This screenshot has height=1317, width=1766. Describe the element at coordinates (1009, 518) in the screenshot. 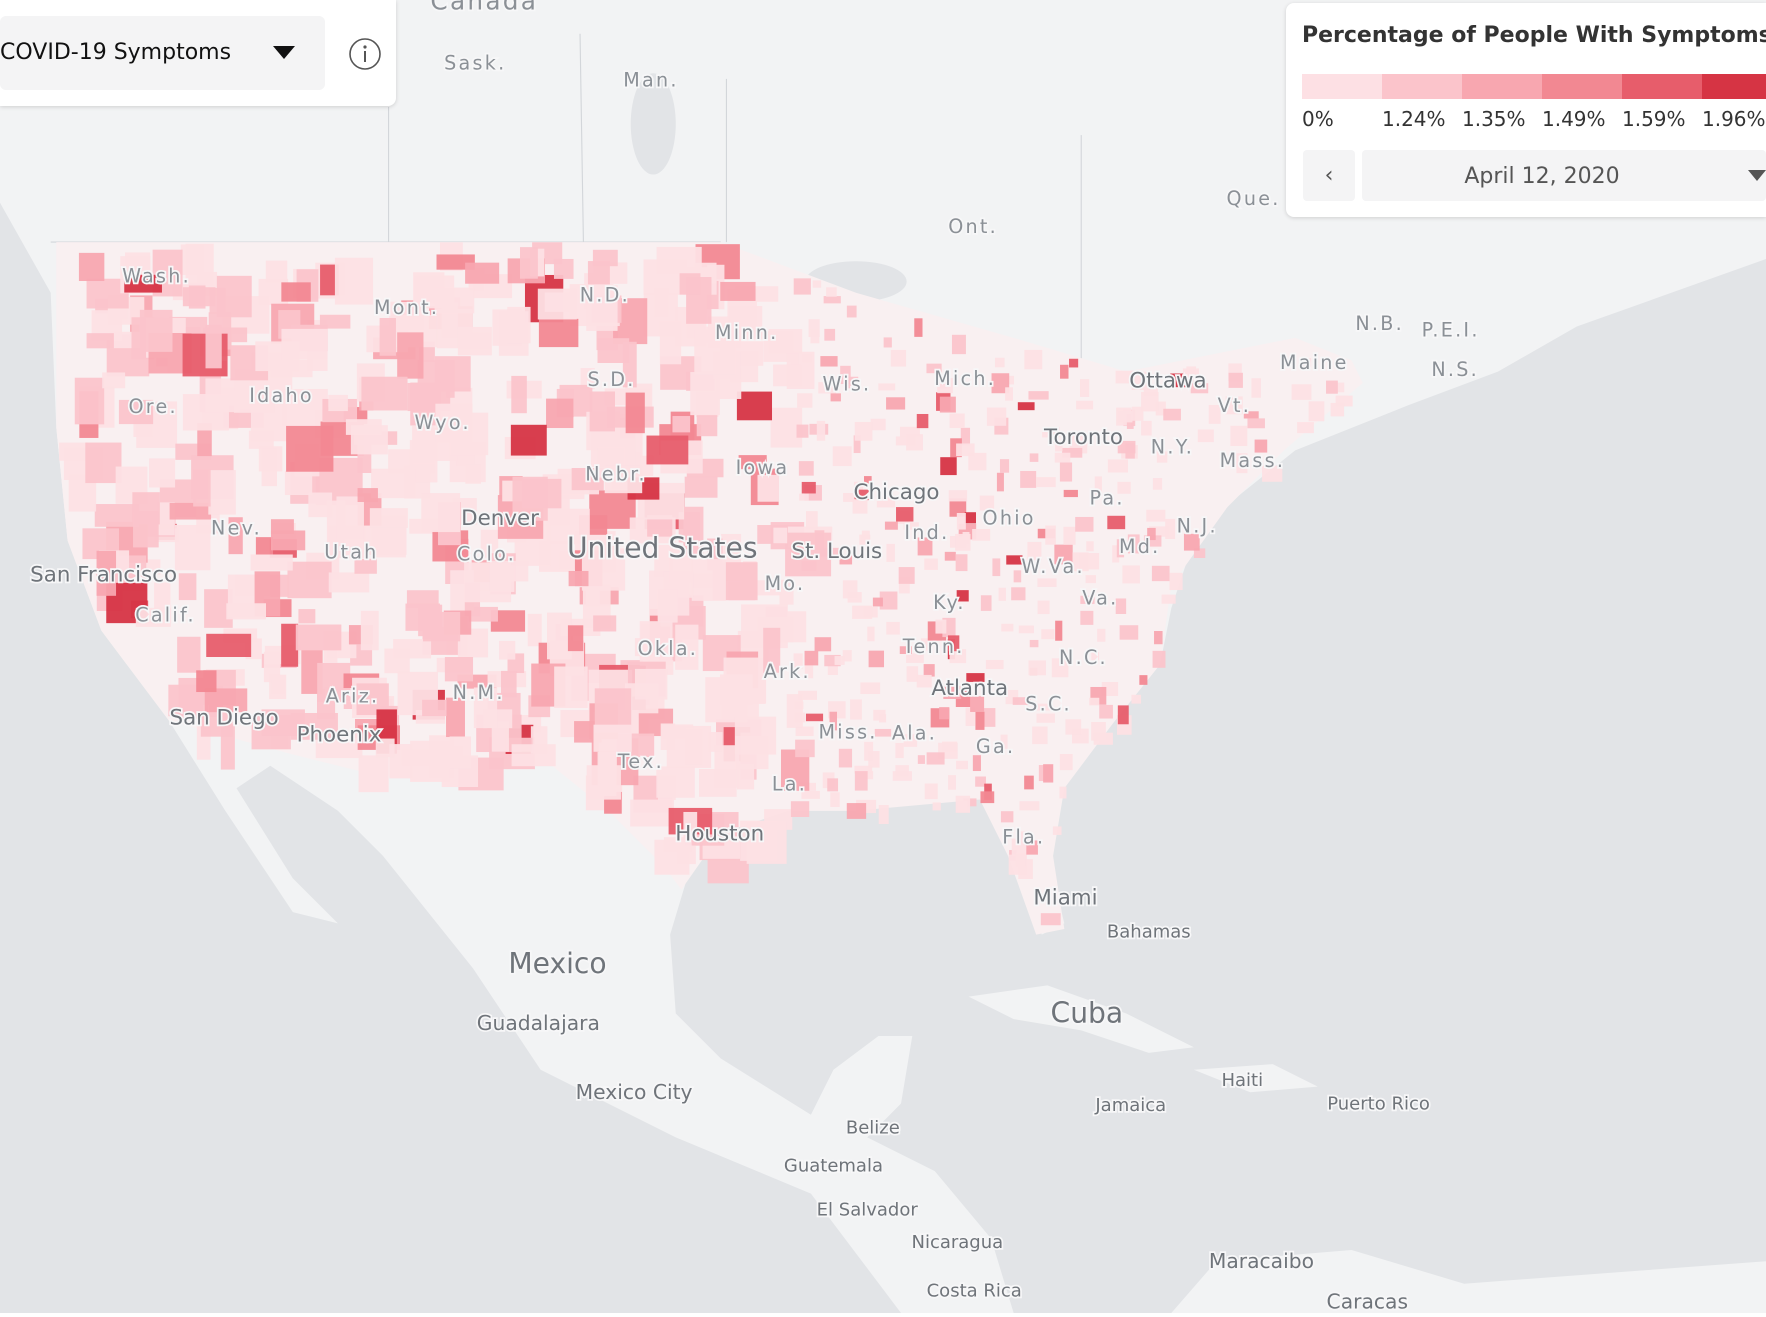

I see `region-label: Ohio` at that location.